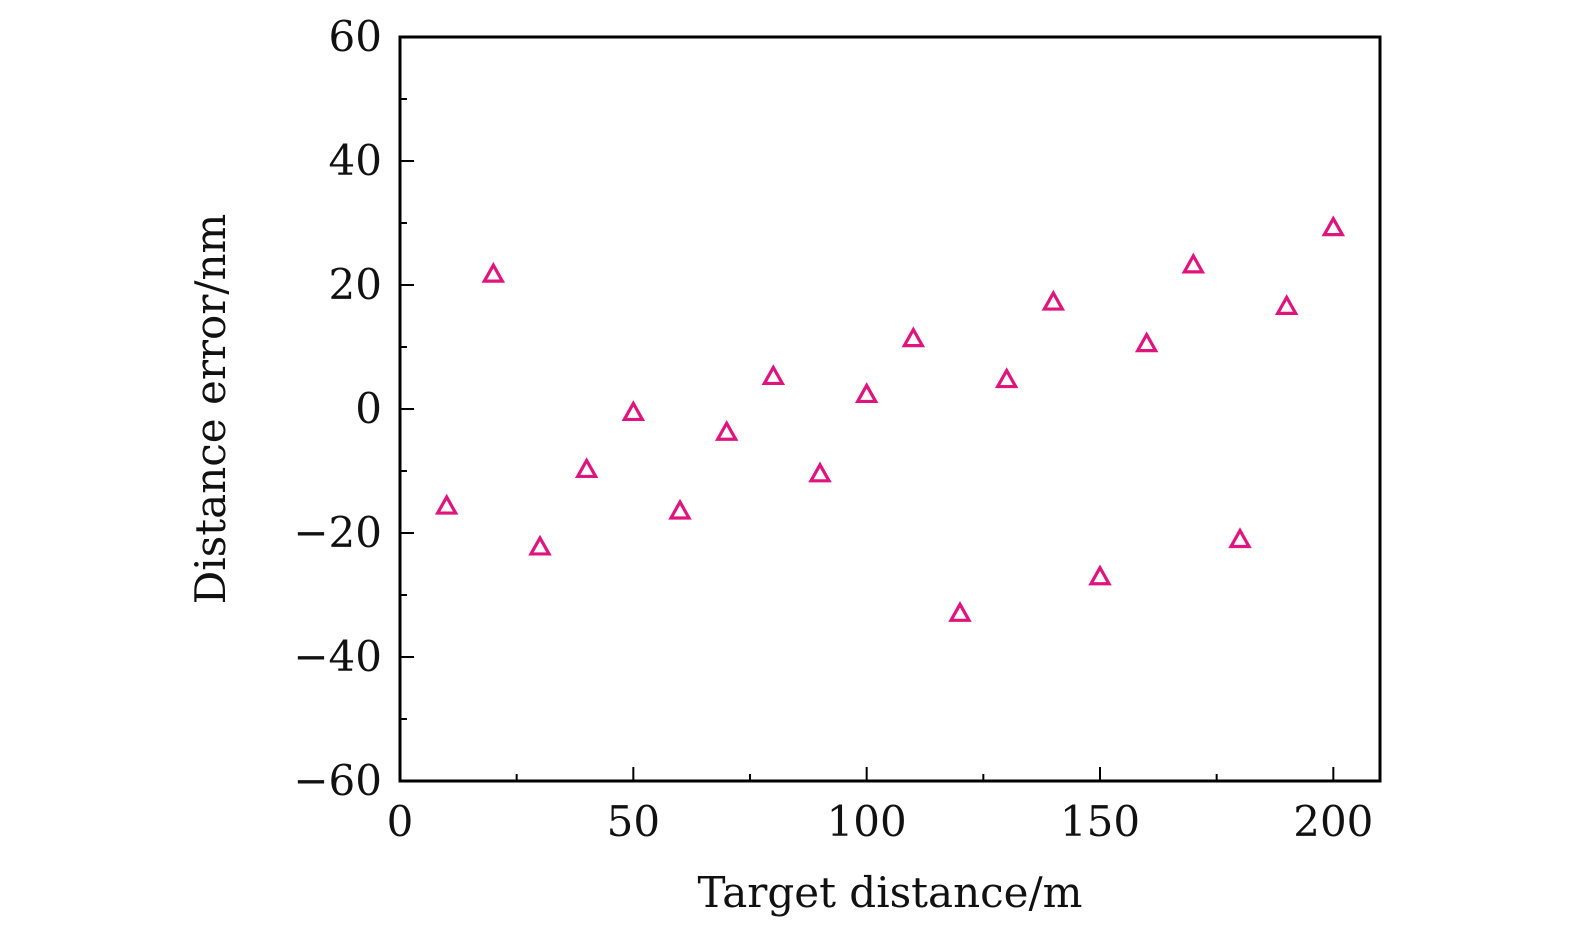 This screenshot has width=1575, height=935. Describe the element at coordinates (355, 36) in the screenshot. I see `y-tick-label: 60` at that location.